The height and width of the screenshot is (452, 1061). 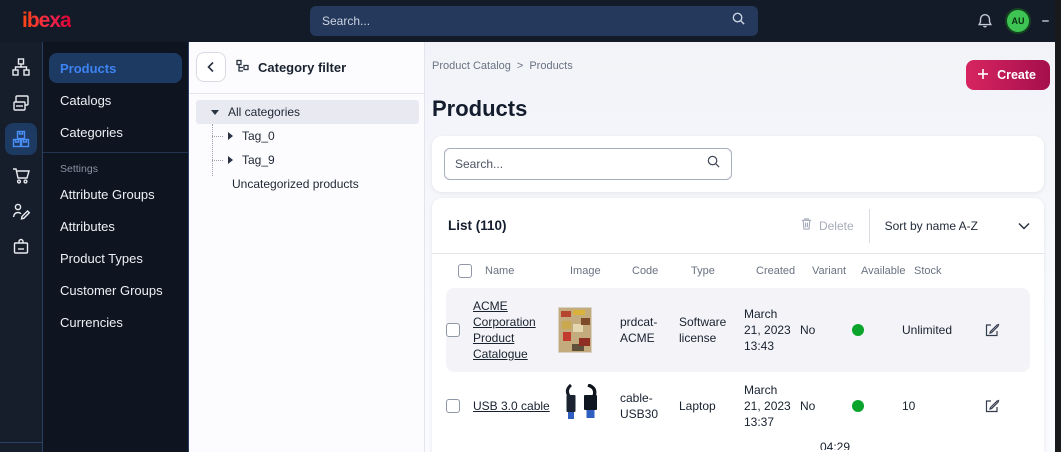 I want to click on breadcrumb: Product Catalog > Products, so click(x=746, y=66).